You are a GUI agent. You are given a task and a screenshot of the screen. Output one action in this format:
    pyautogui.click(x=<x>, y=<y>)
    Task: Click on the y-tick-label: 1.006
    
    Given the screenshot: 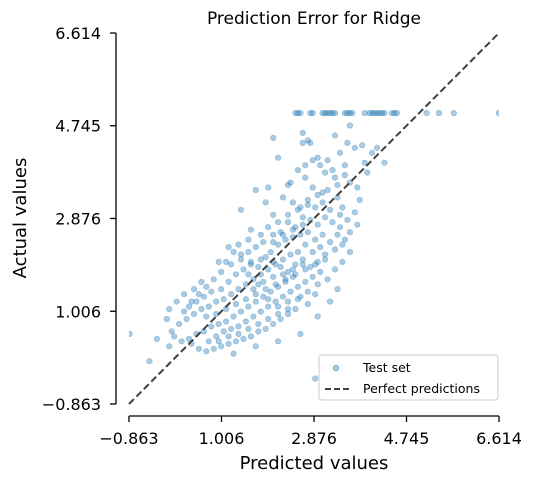 What is the action you would take?
    pyautogui.click(x=78, y=311)
    